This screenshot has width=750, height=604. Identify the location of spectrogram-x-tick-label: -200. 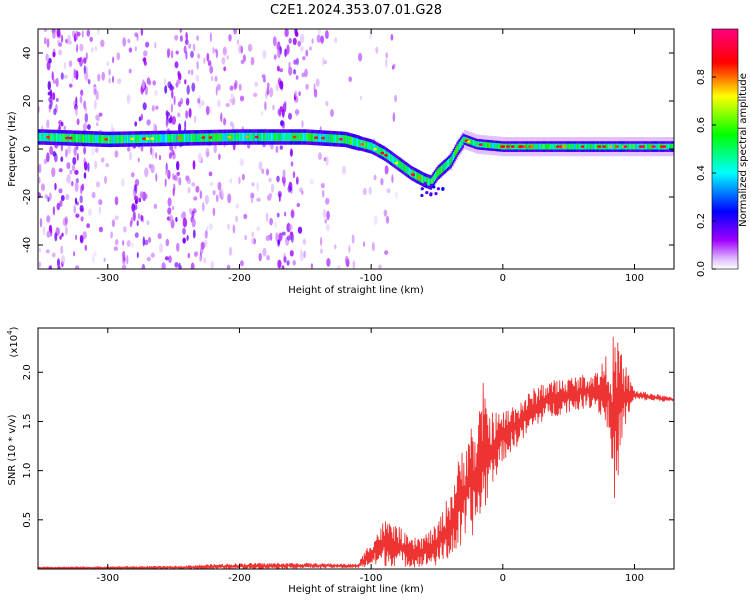
(239, 278).